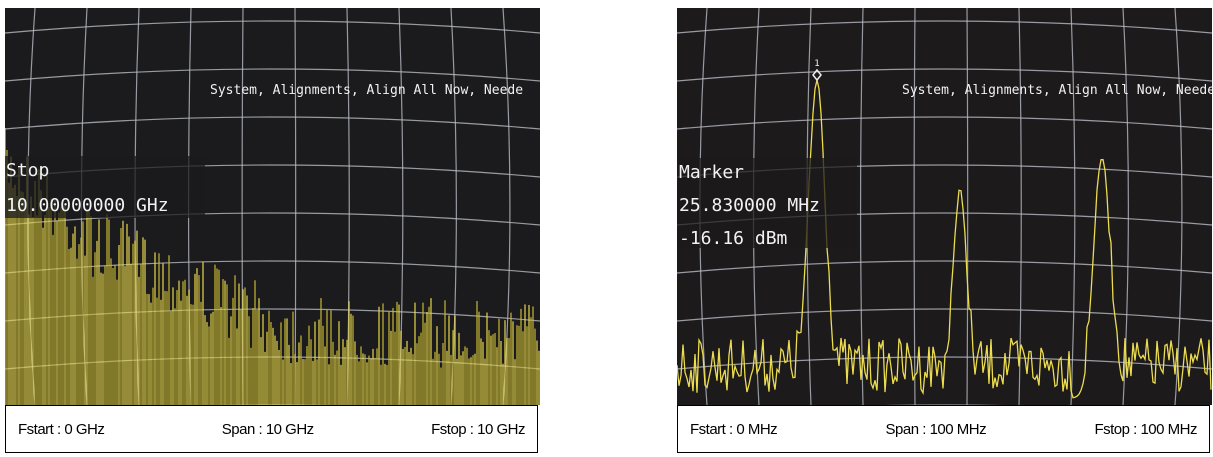  I want to click on marker-number: 1, so click(816, 64).